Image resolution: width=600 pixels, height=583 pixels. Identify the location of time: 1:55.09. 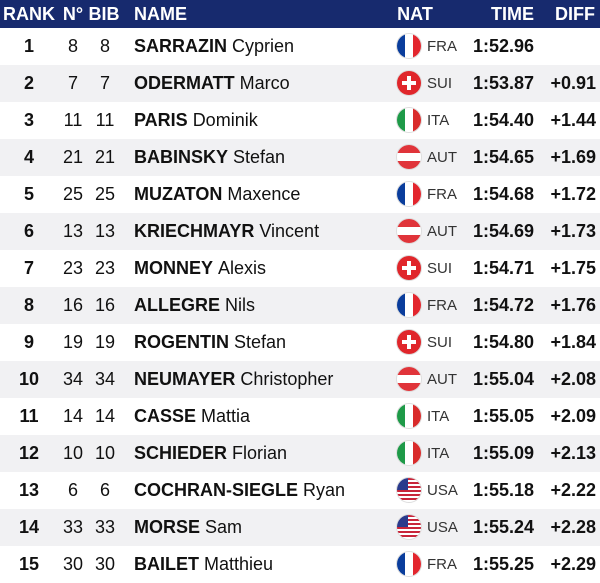
(503, 453).